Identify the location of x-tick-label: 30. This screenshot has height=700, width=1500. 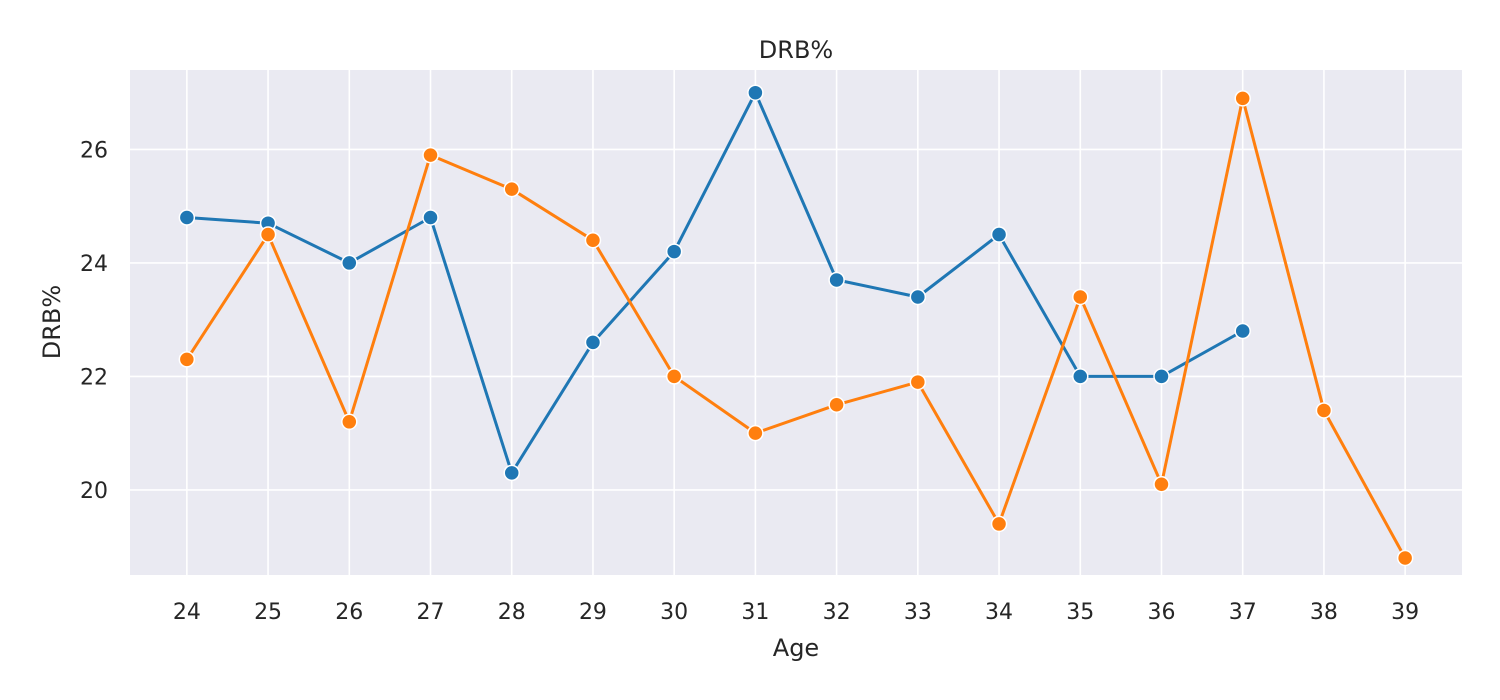
(674, 612).